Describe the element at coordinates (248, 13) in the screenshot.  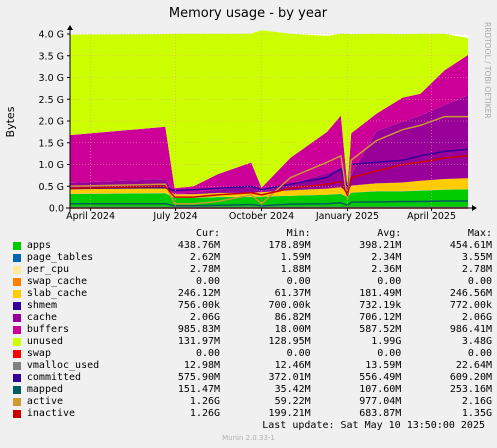
I see `chart-title: Memory usage - by year` at that location.